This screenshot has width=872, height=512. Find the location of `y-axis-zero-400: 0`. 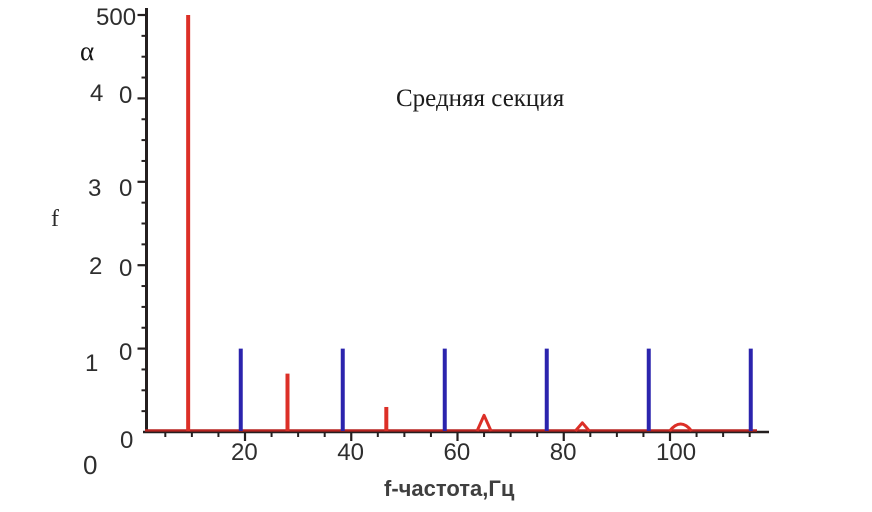

y-axis-zero-400: 0 is located at coordinates (126, 95).